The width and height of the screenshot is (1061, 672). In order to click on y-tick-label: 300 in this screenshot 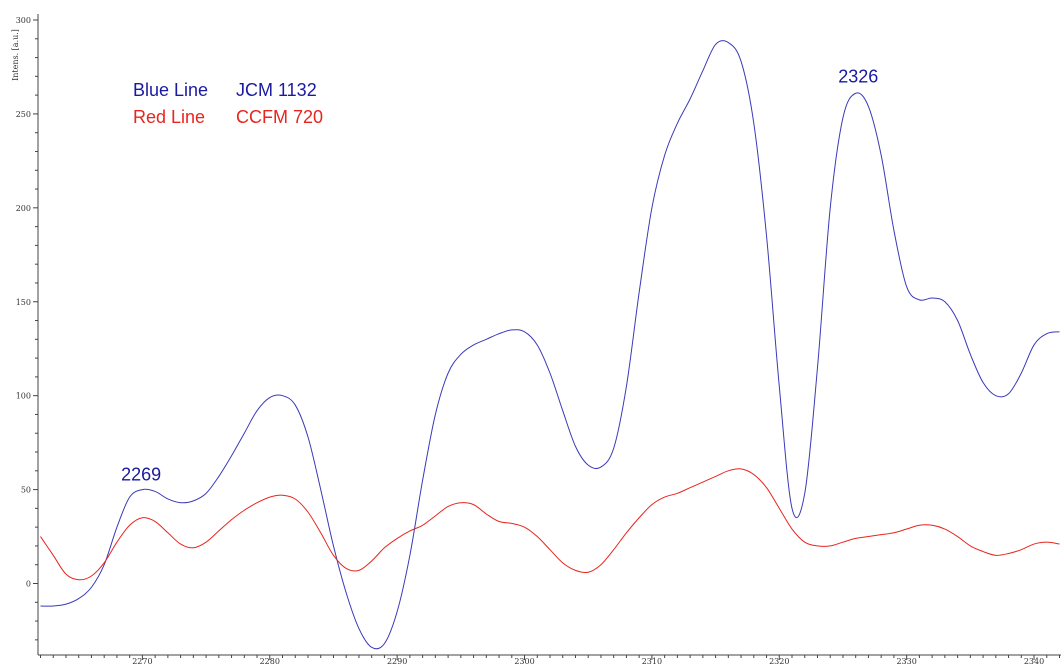, I will do `click(23, 20)`.